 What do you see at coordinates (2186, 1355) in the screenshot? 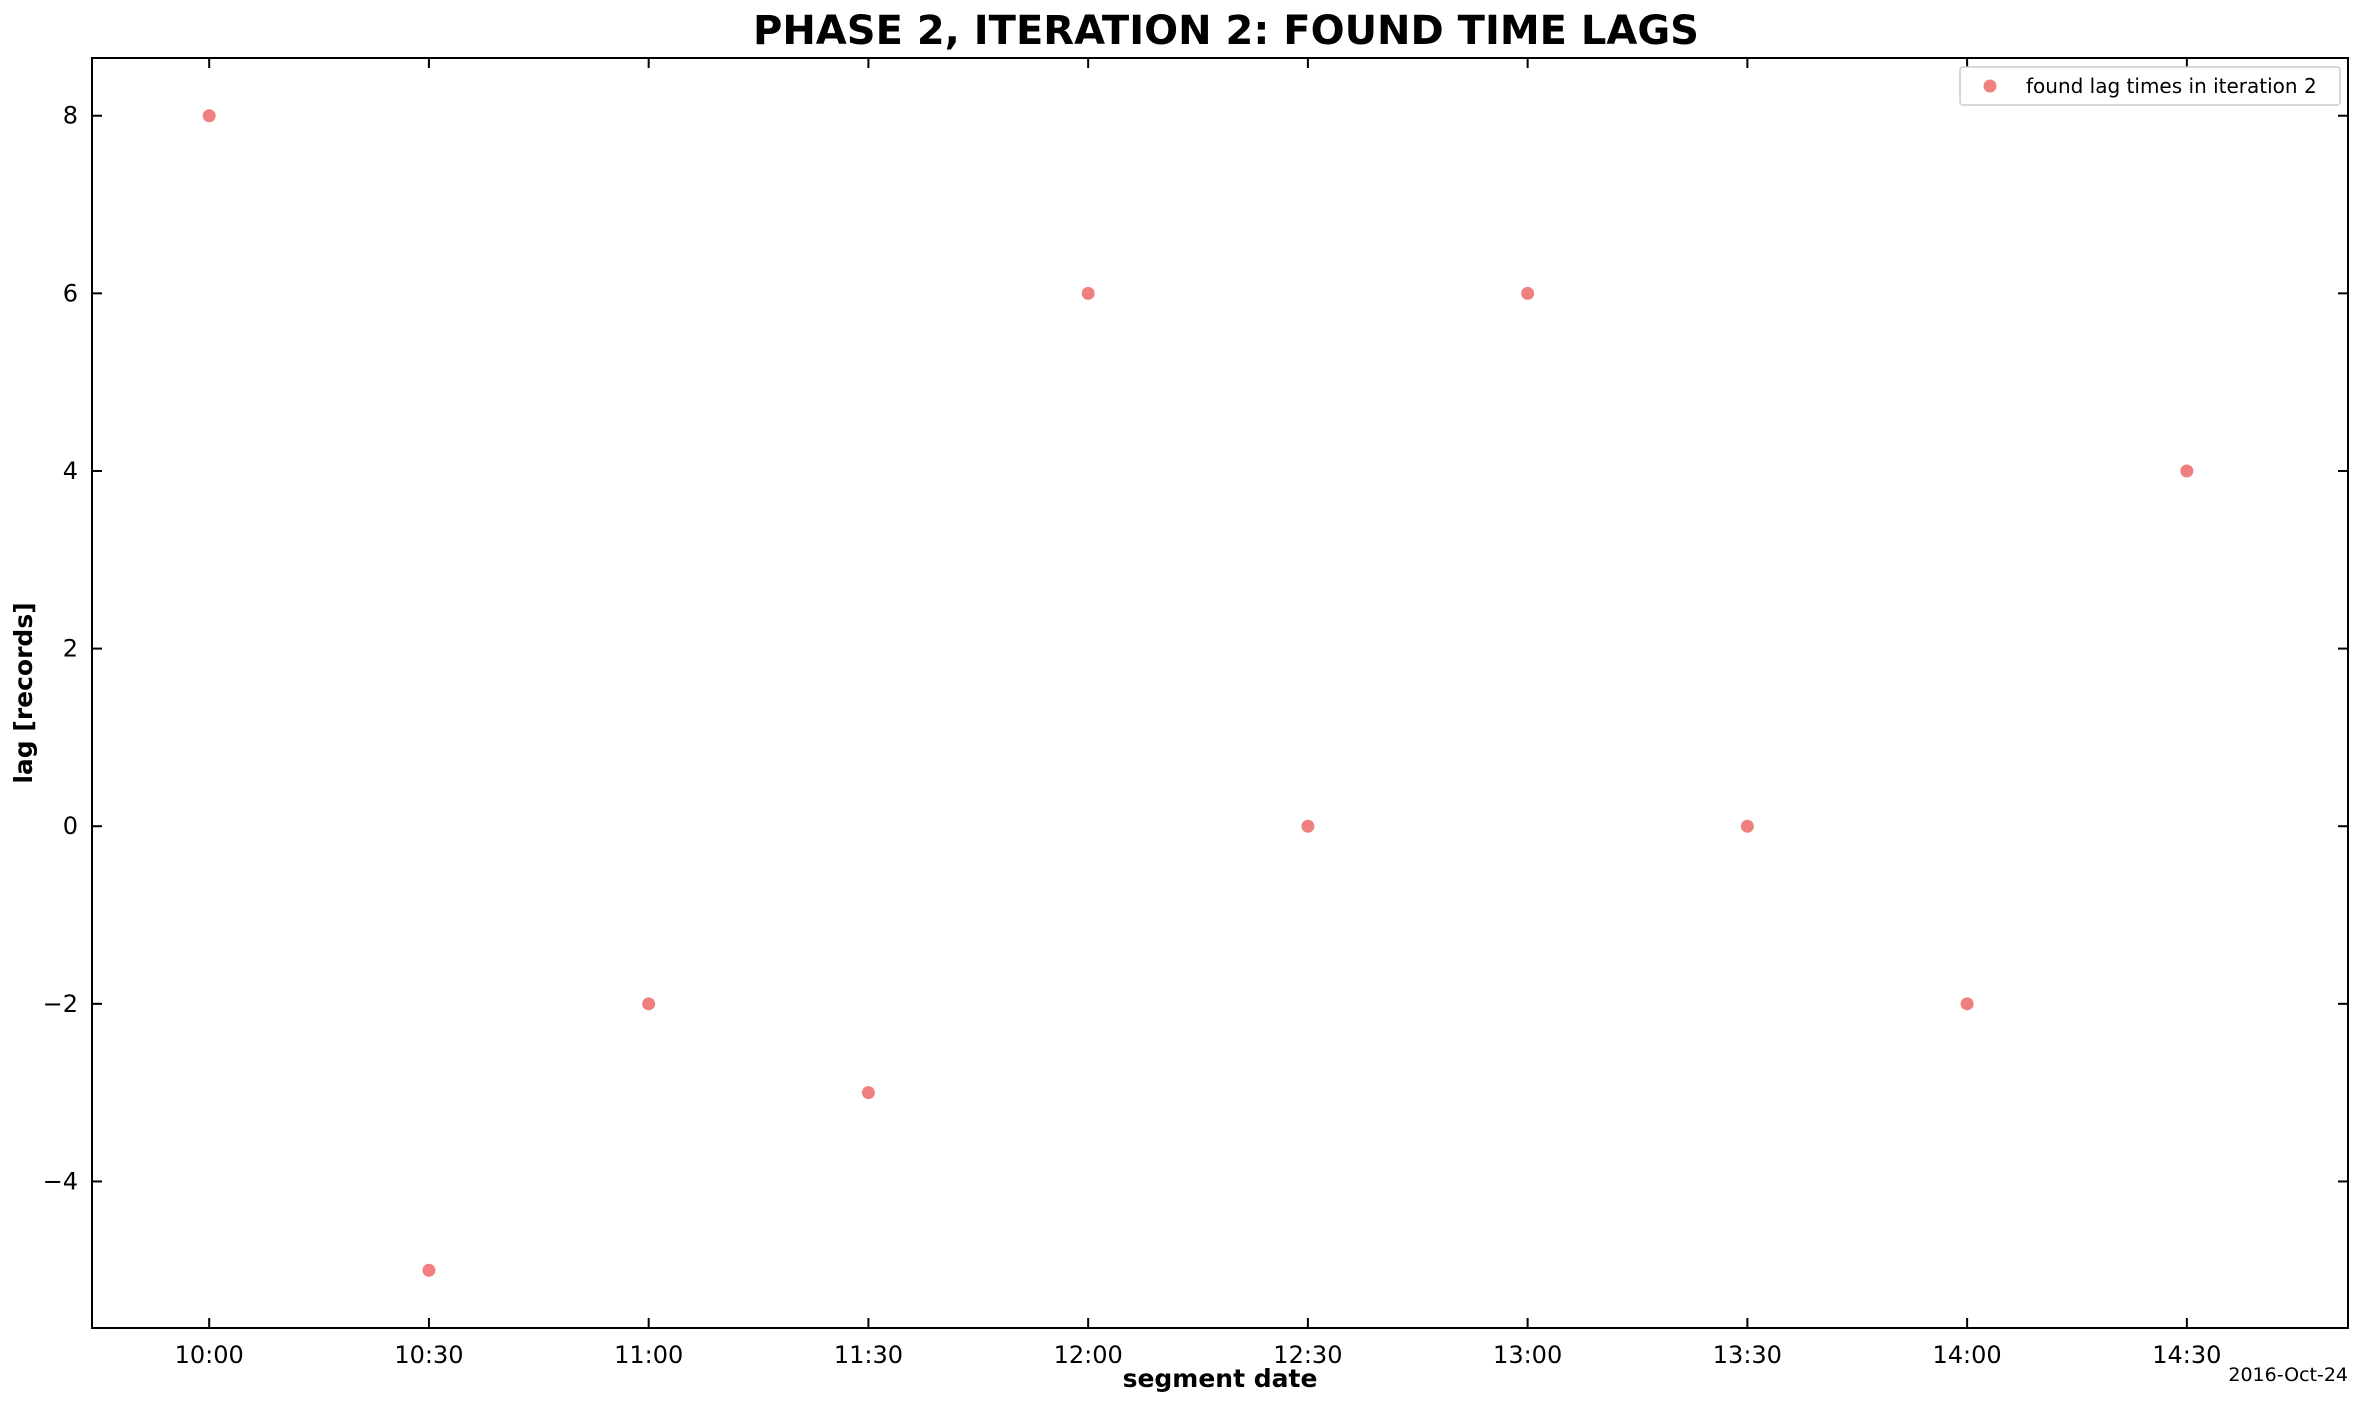
I see `x-tick-label: 14:30` at bounding box center [2186, 1355].